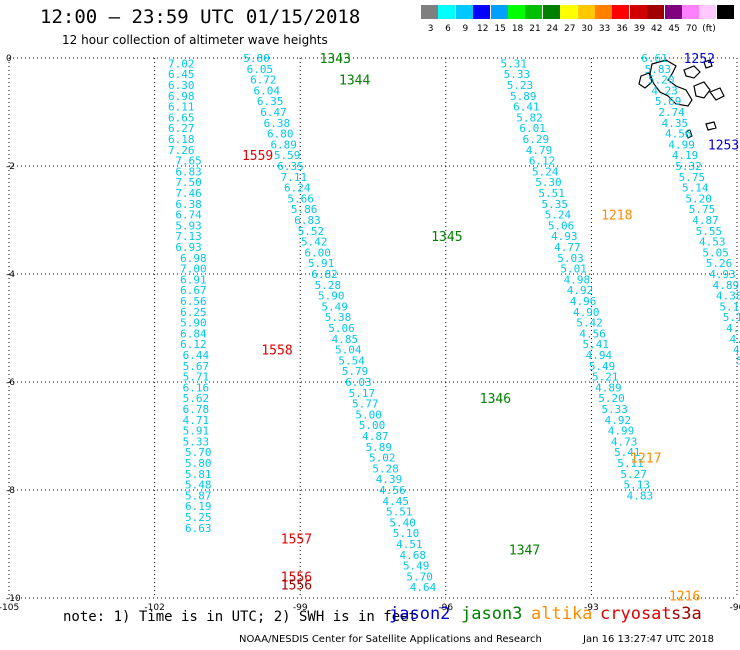 Image resolution: width=740 pixels, height=650 pixels. What do you see at coordinates (684, 596) in the screenshot?
I see `pass-time-label: 1216` at bounding box center [684, 596].